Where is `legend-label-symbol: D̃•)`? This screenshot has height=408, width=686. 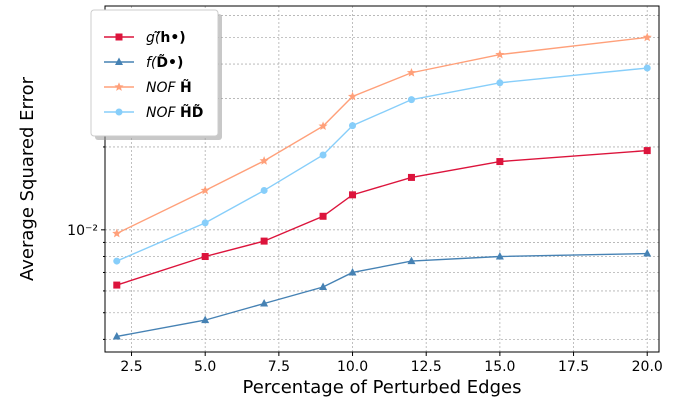 legend-label-symbol: D̃•) is located at coordinates (169, 62).